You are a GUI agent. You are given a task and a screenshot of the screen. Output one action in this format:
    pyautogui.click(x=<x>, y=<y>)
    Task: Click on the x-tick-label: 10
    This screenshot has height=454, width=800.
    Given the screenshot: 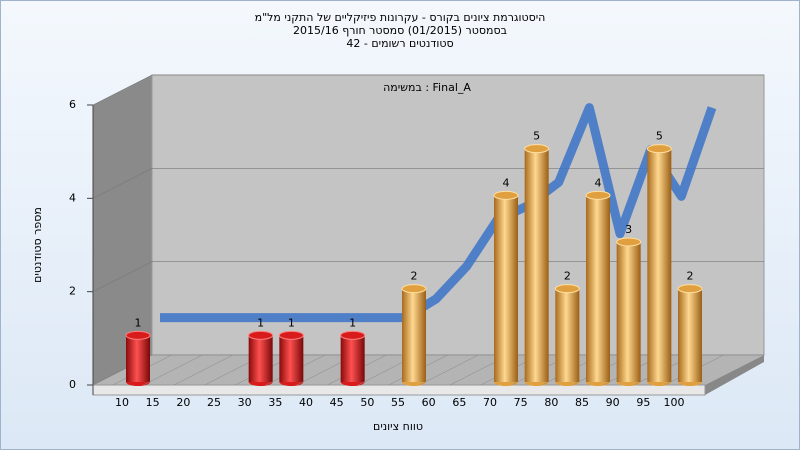 What is the action you would take?
    pyautogui.click(x=122, y=402)
    